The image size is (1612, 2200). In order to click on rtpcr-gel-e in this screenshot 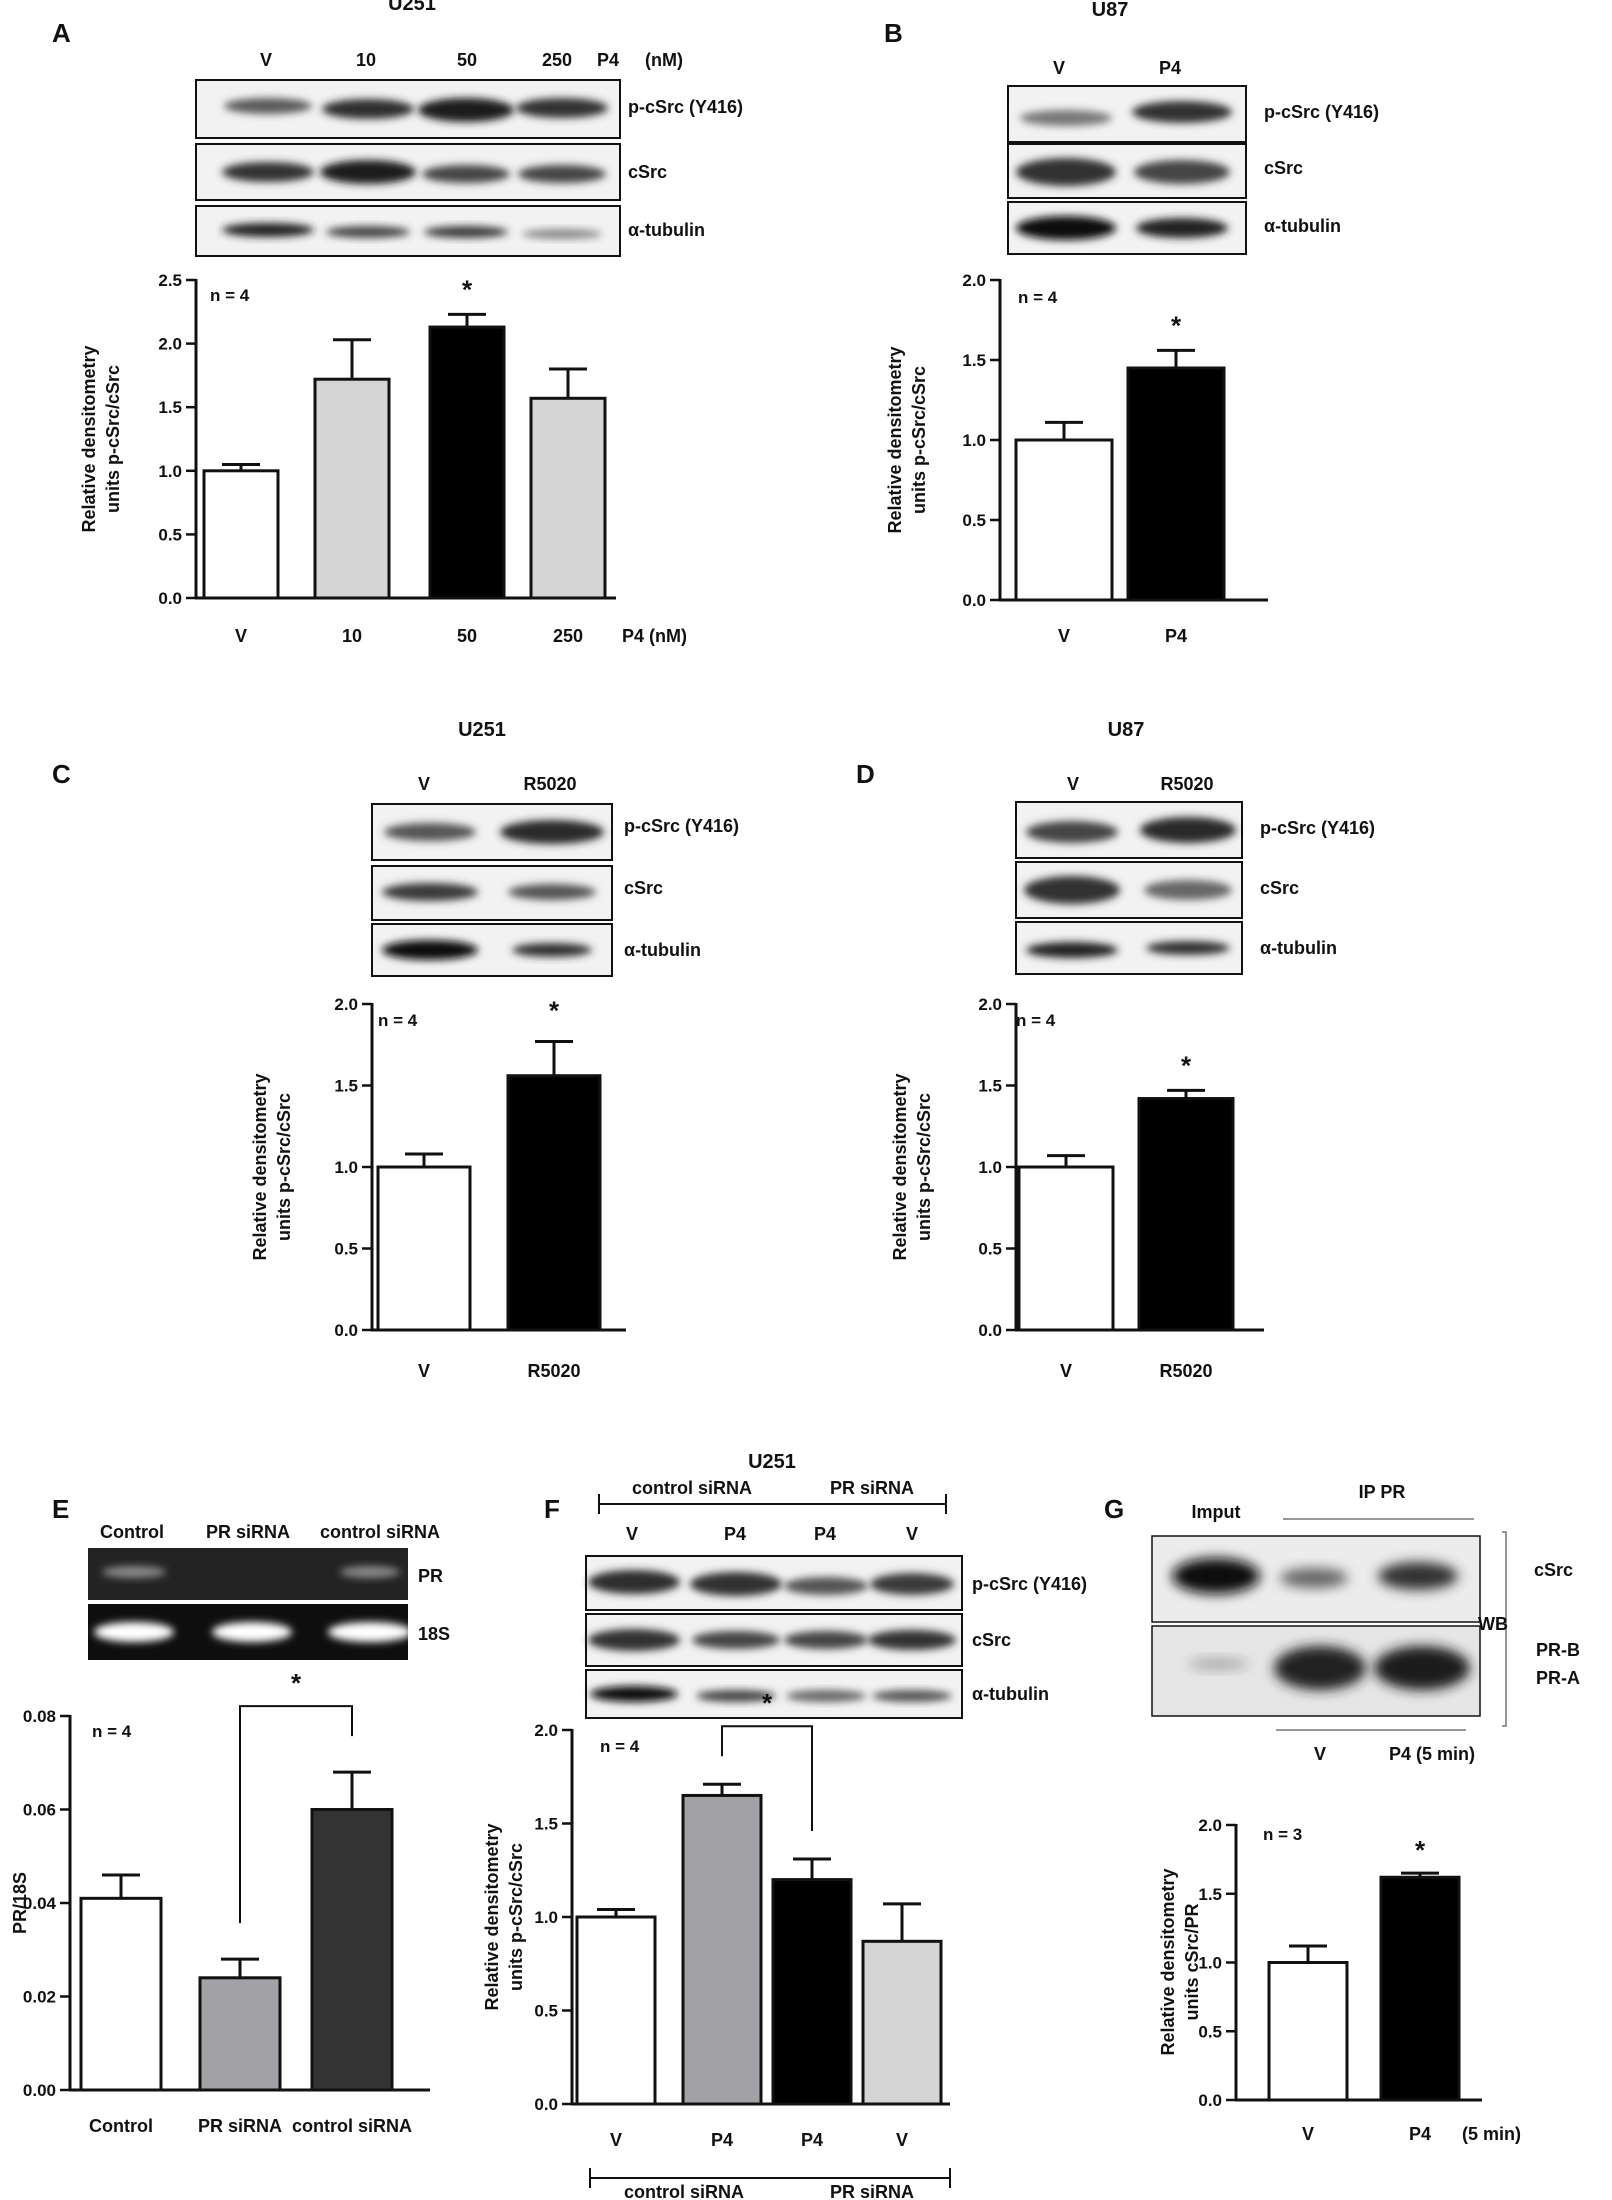, I will do `click(250, 1604)`.